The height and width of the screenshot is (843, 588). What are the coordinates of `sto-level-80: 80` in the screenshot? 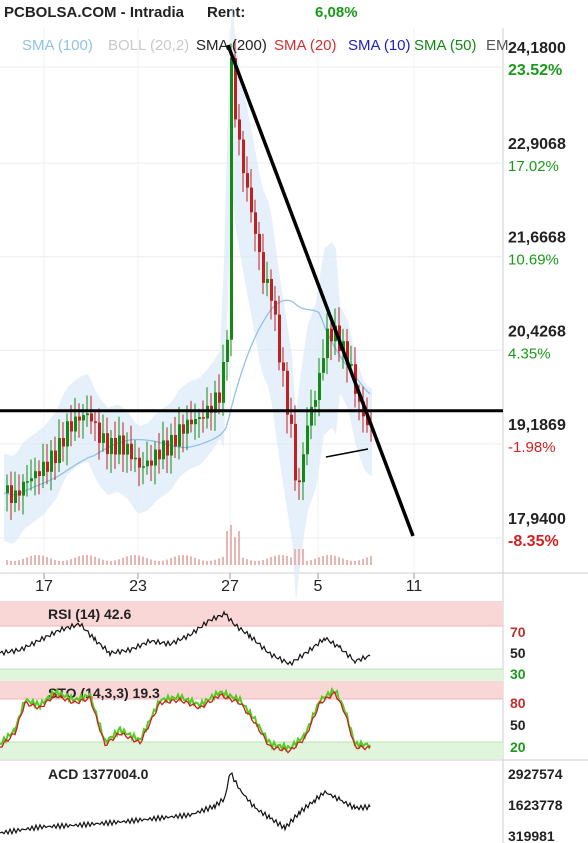 It's located at (518, 703).